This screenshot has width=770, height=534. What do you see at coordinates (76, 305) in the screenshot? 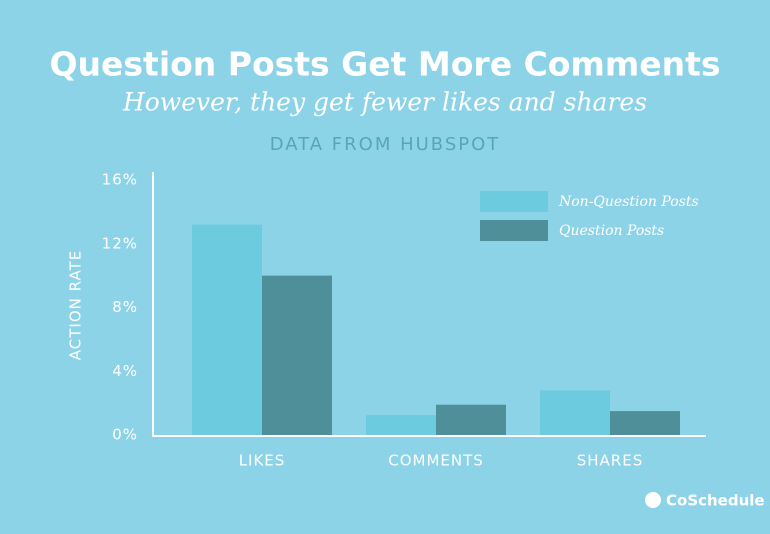
I see `y-axis-label: ACTION RATE` at bounding box center [76, 305].